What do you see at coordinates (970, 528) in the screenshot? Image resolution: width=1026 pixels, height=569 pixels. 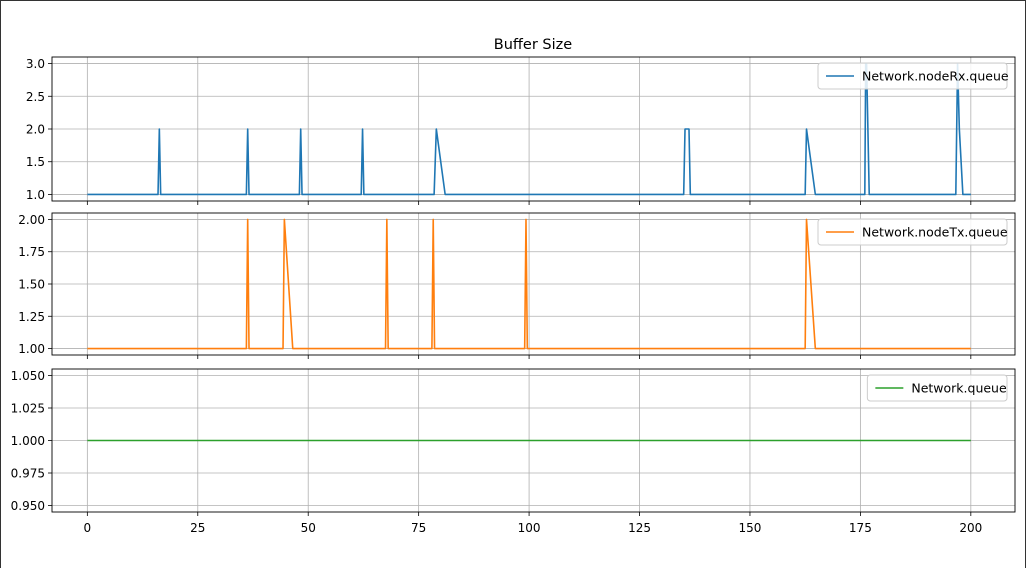 I see `x-tick-label: 200` at bounding box center [970, 528].